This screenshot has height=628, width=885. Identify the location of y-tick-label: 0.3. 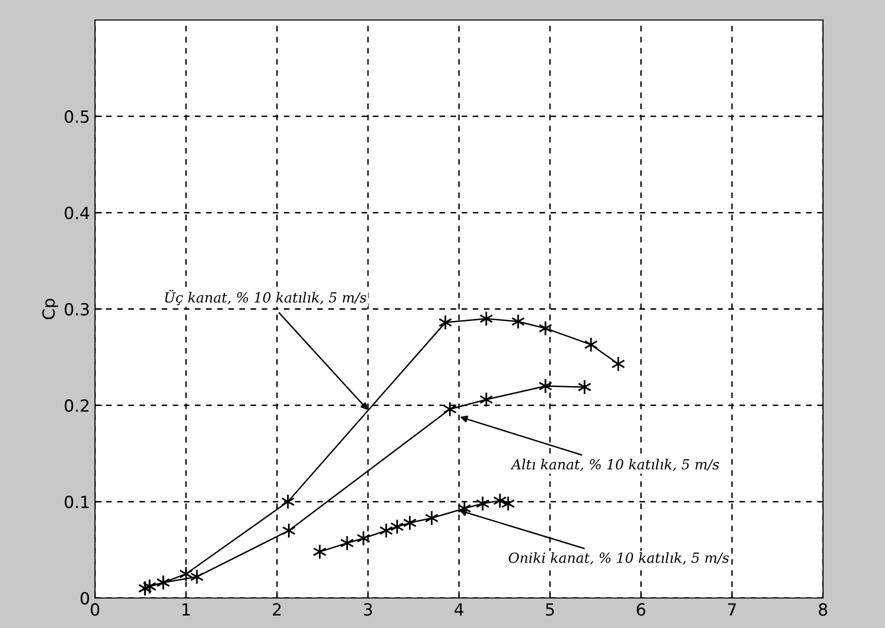
(76, 309).